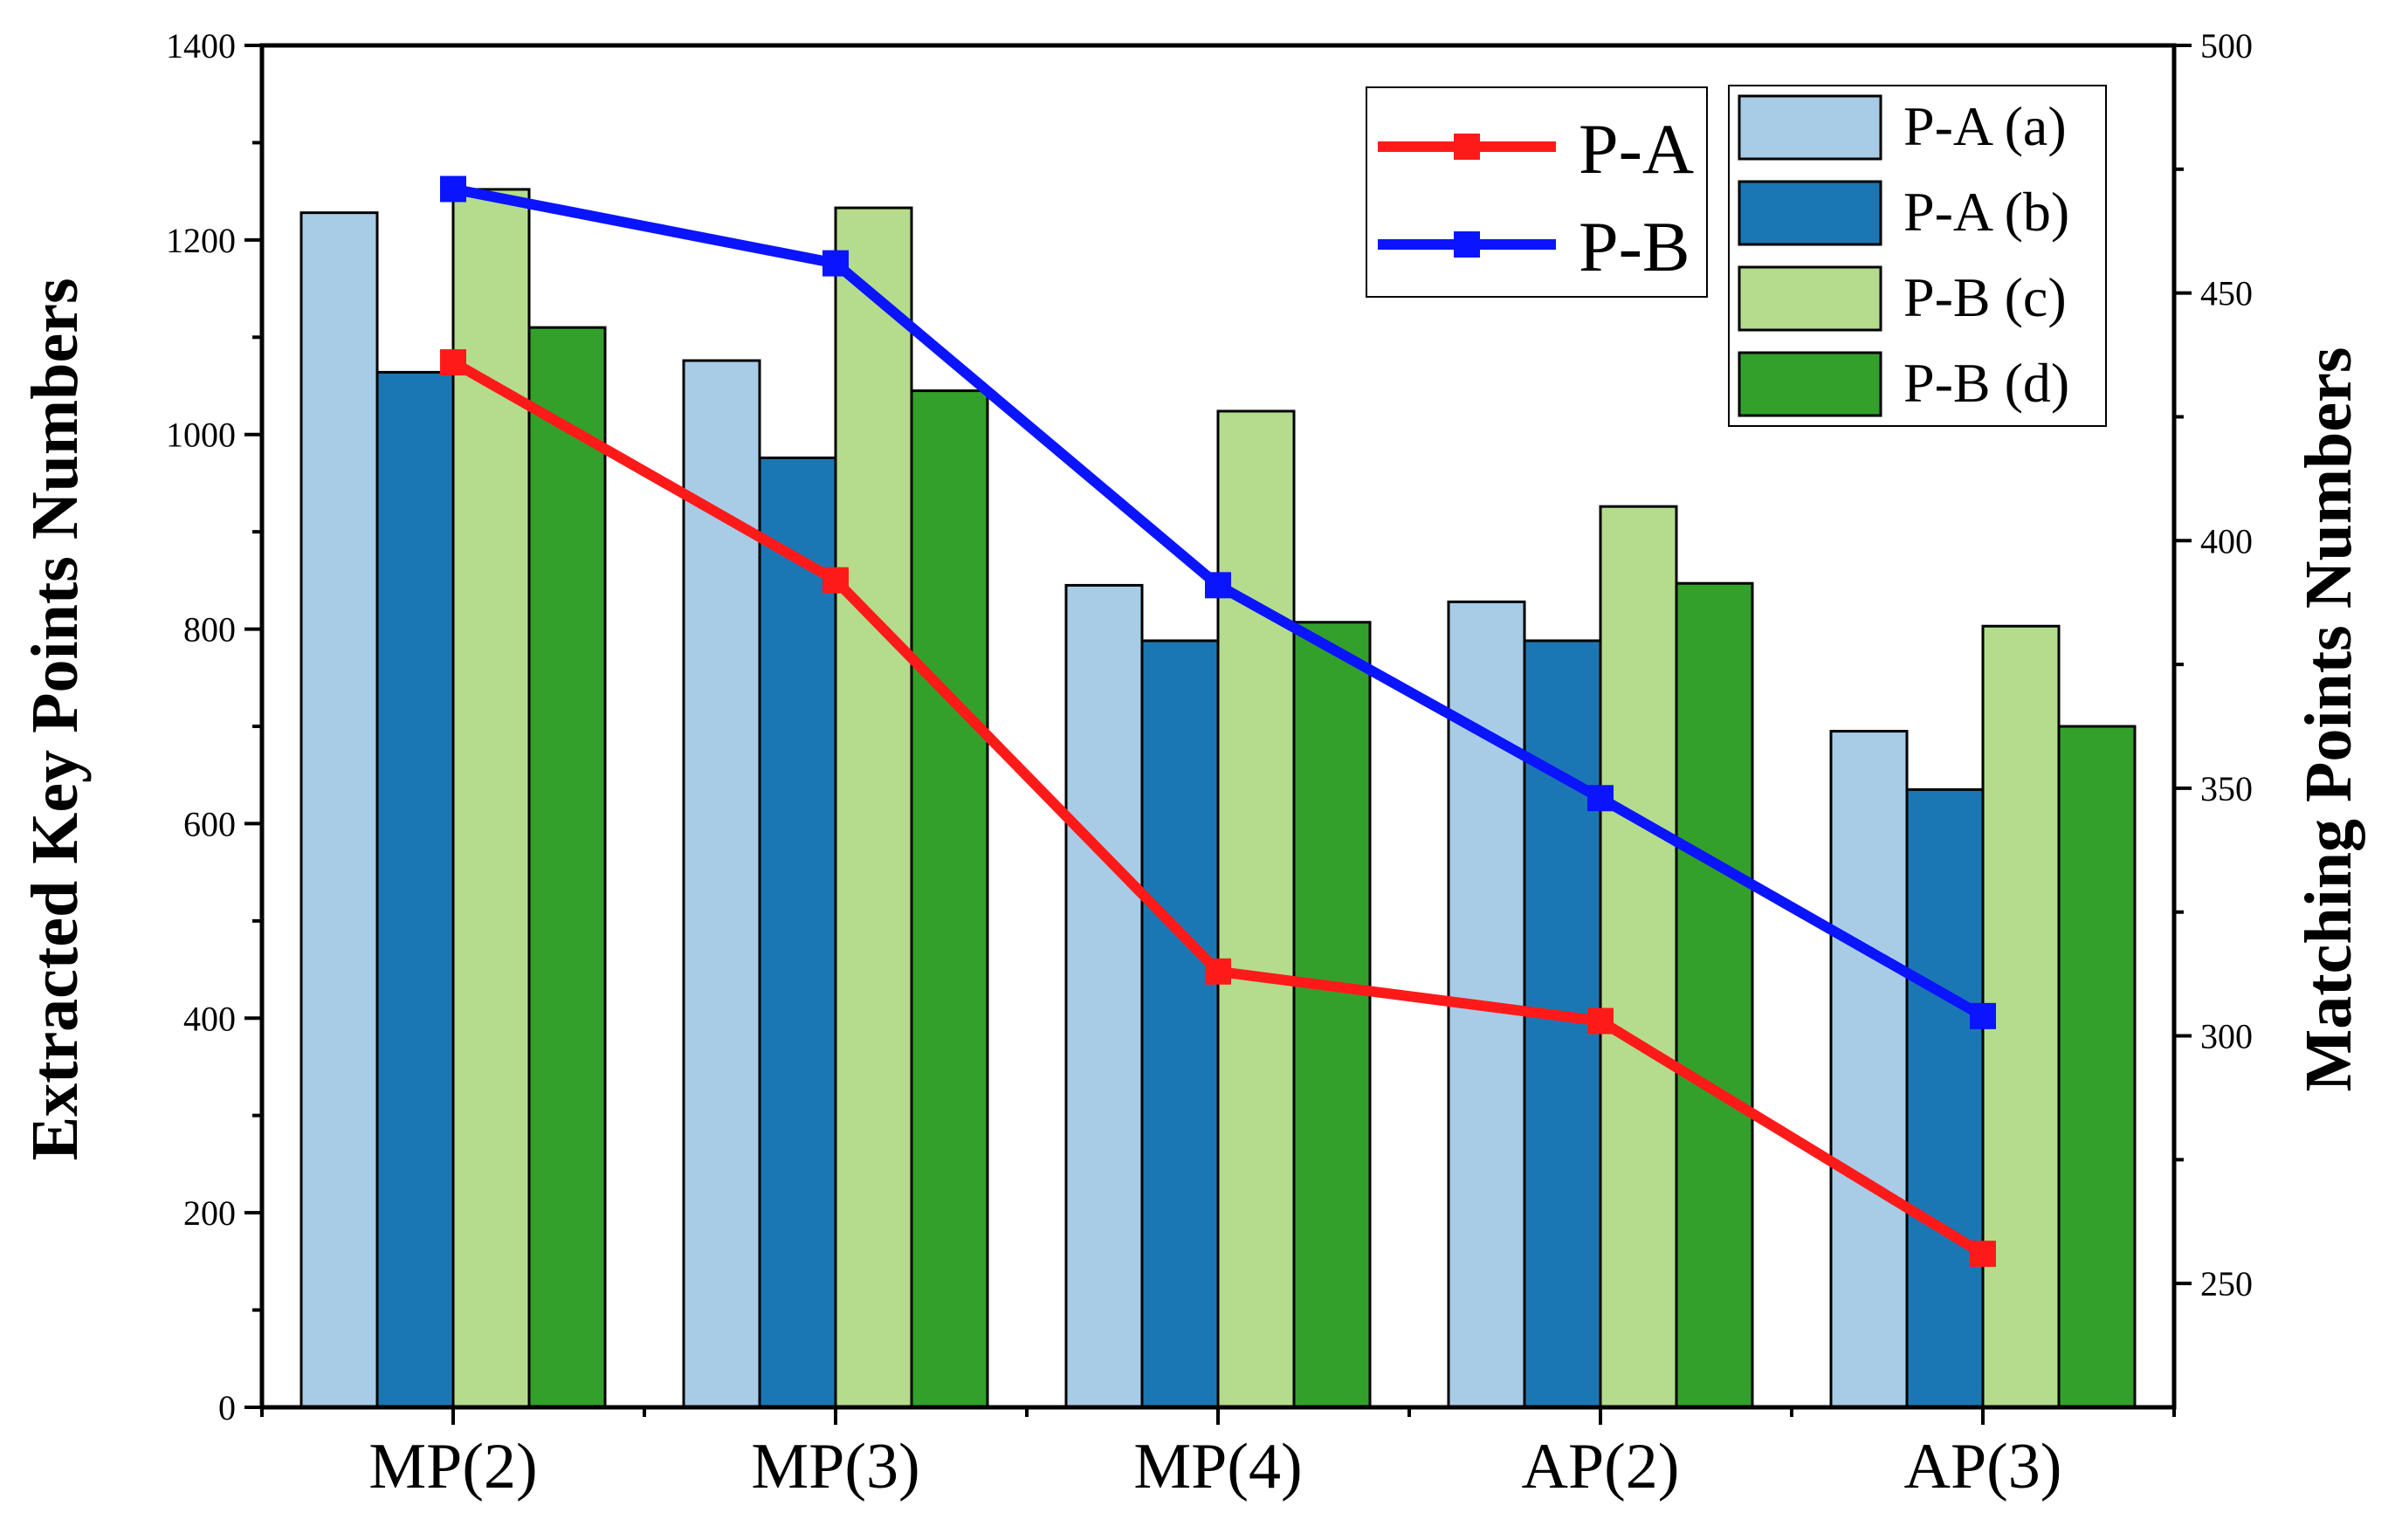 Image resolution: width=2395 pixels, height=1540 pixels. What do you see at coordinates (1983, 1254) in the screenshot?
I see `marker-p-a-ap3` at bounding box center [1983, 1254].